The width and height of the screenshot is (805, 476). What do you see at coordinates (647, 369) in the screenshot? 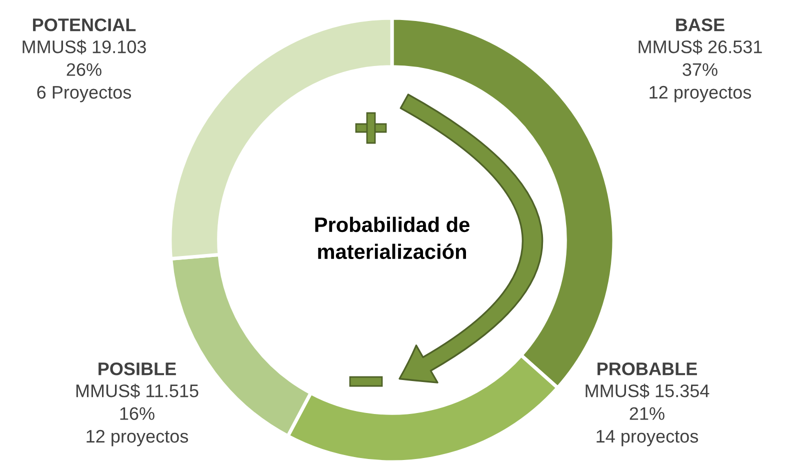
I see `slice-label: PROBABLE` at bounding box center [647, 369].